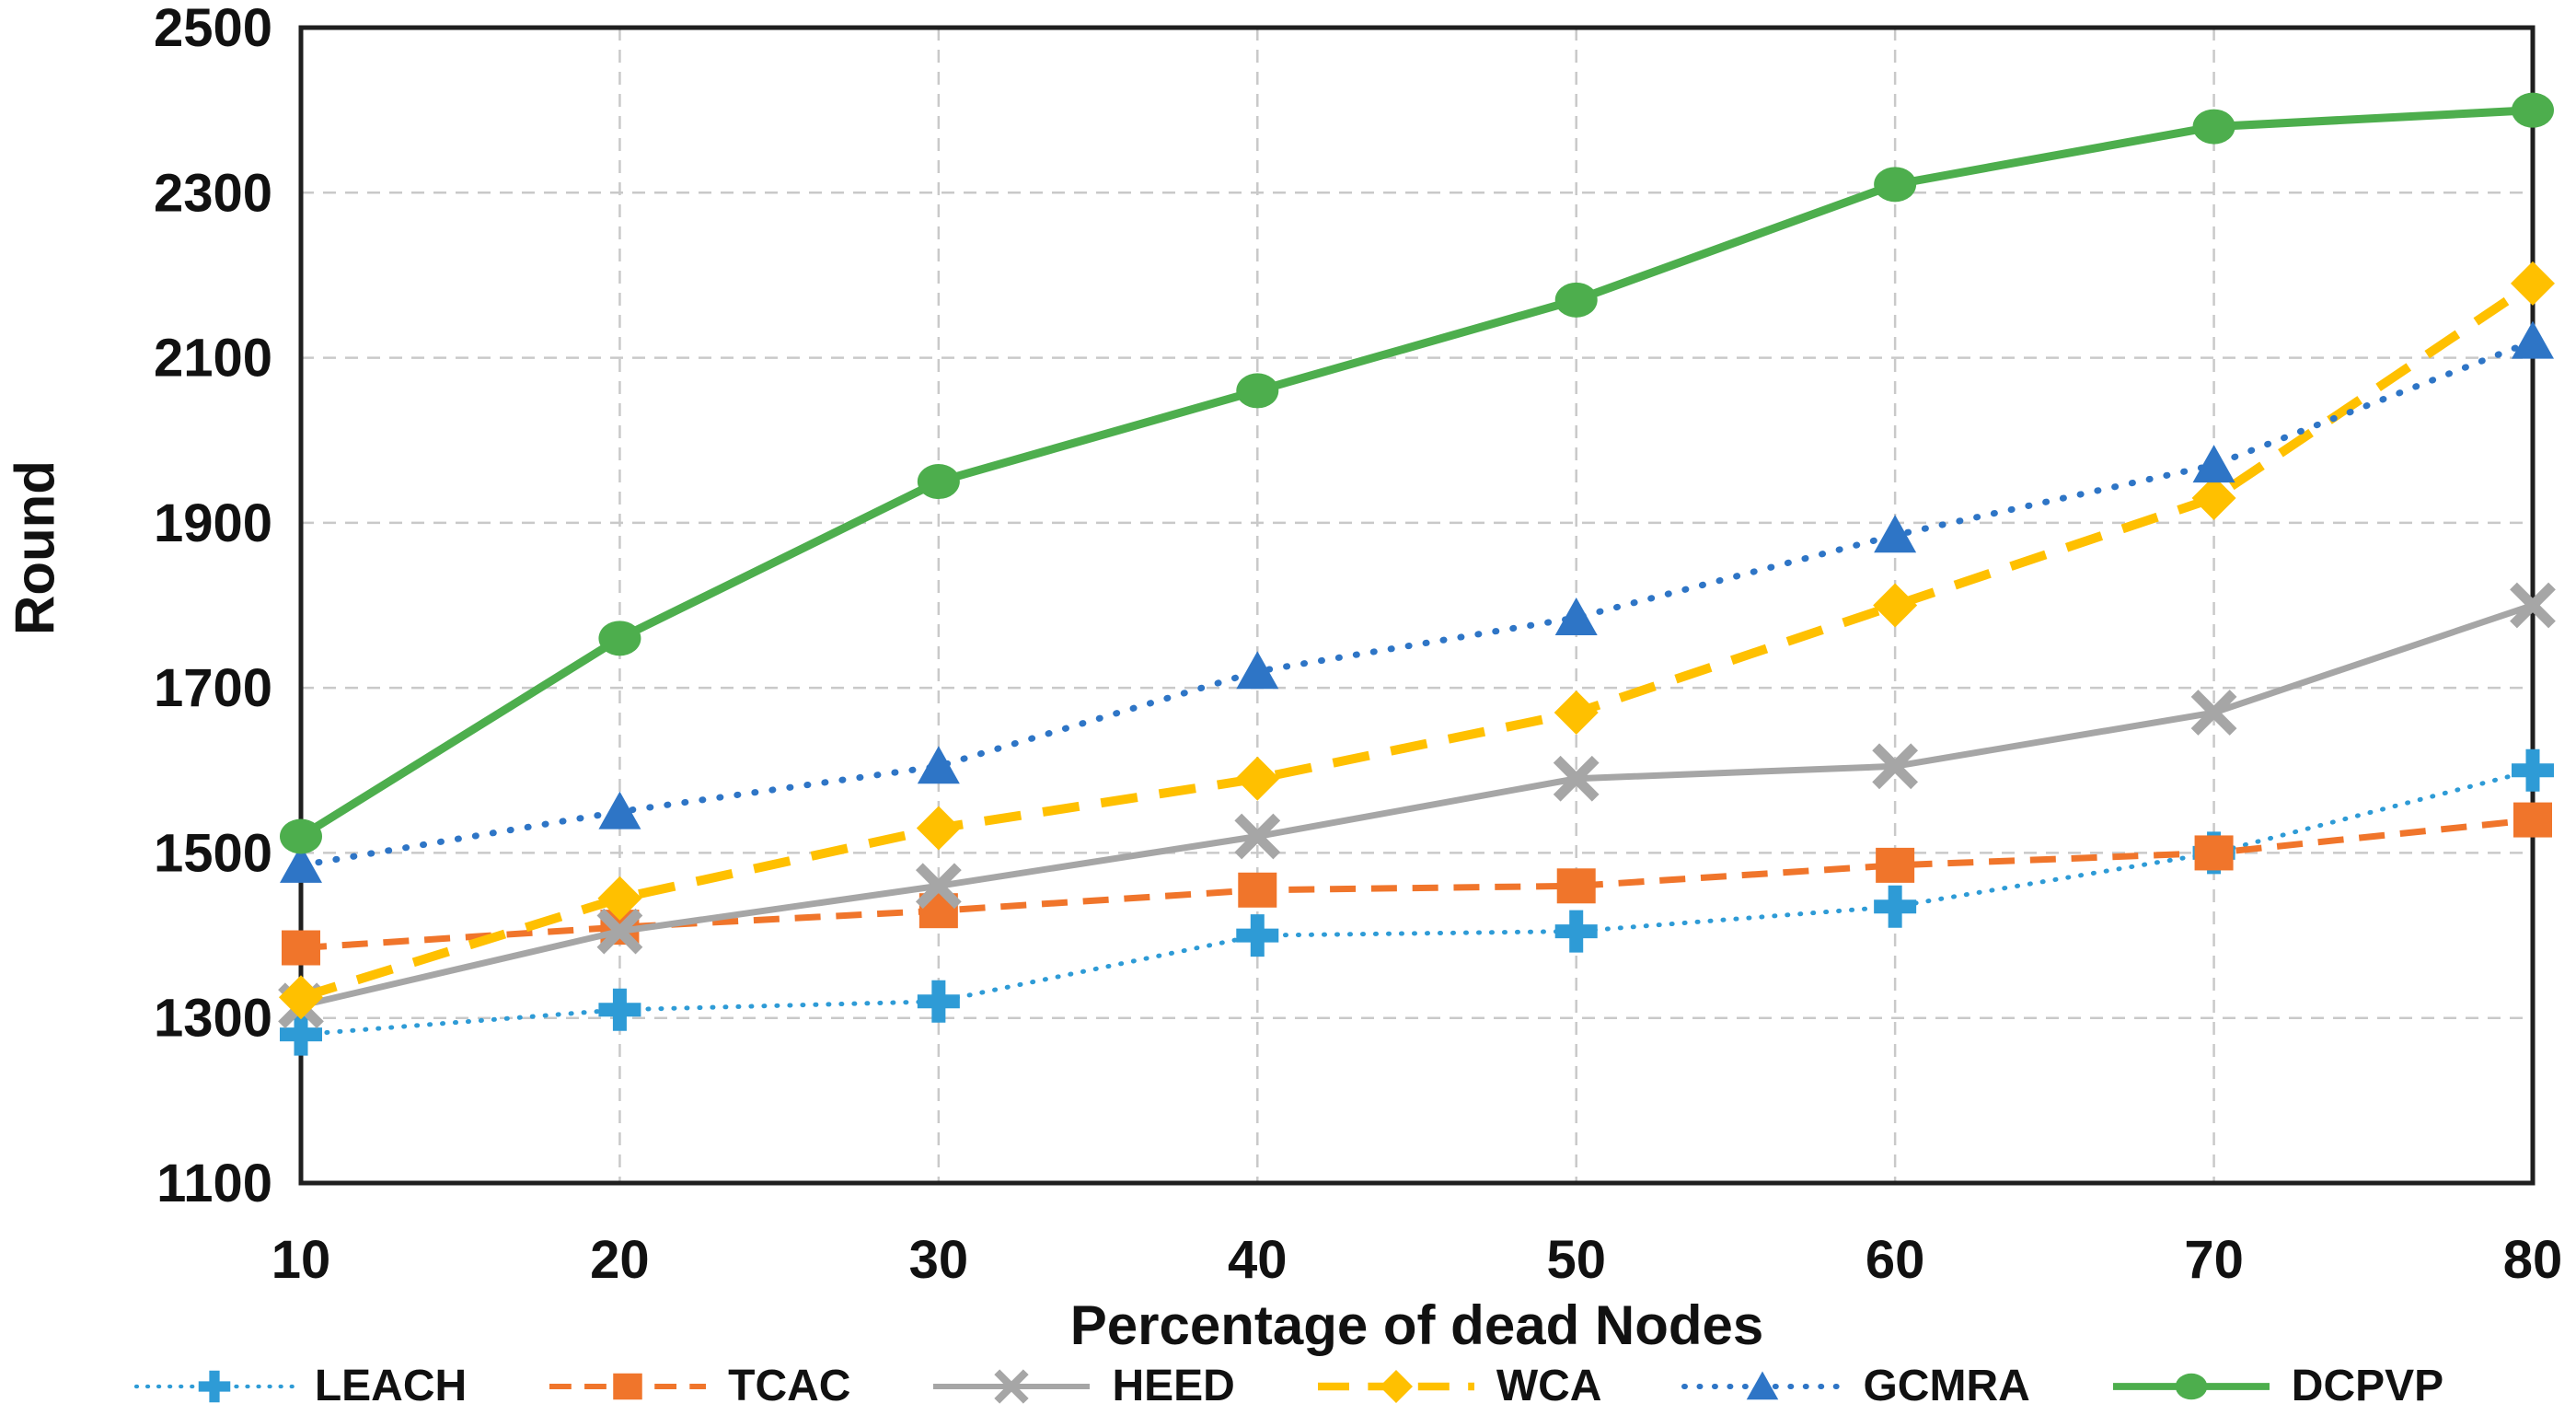 This screenshot has width=2576, height=1427. Describe the element at coordinates (391, 1386) in the screenshot. I see `legend-label-LEACH: LEACH` at that location.